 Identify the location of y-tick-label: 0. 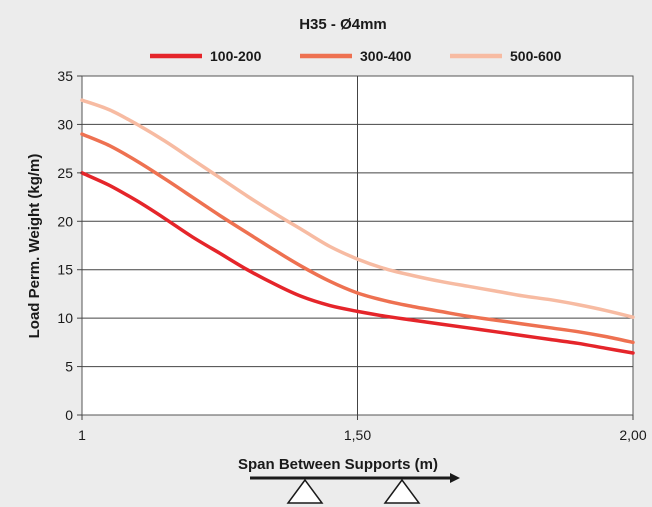
(69, 415).